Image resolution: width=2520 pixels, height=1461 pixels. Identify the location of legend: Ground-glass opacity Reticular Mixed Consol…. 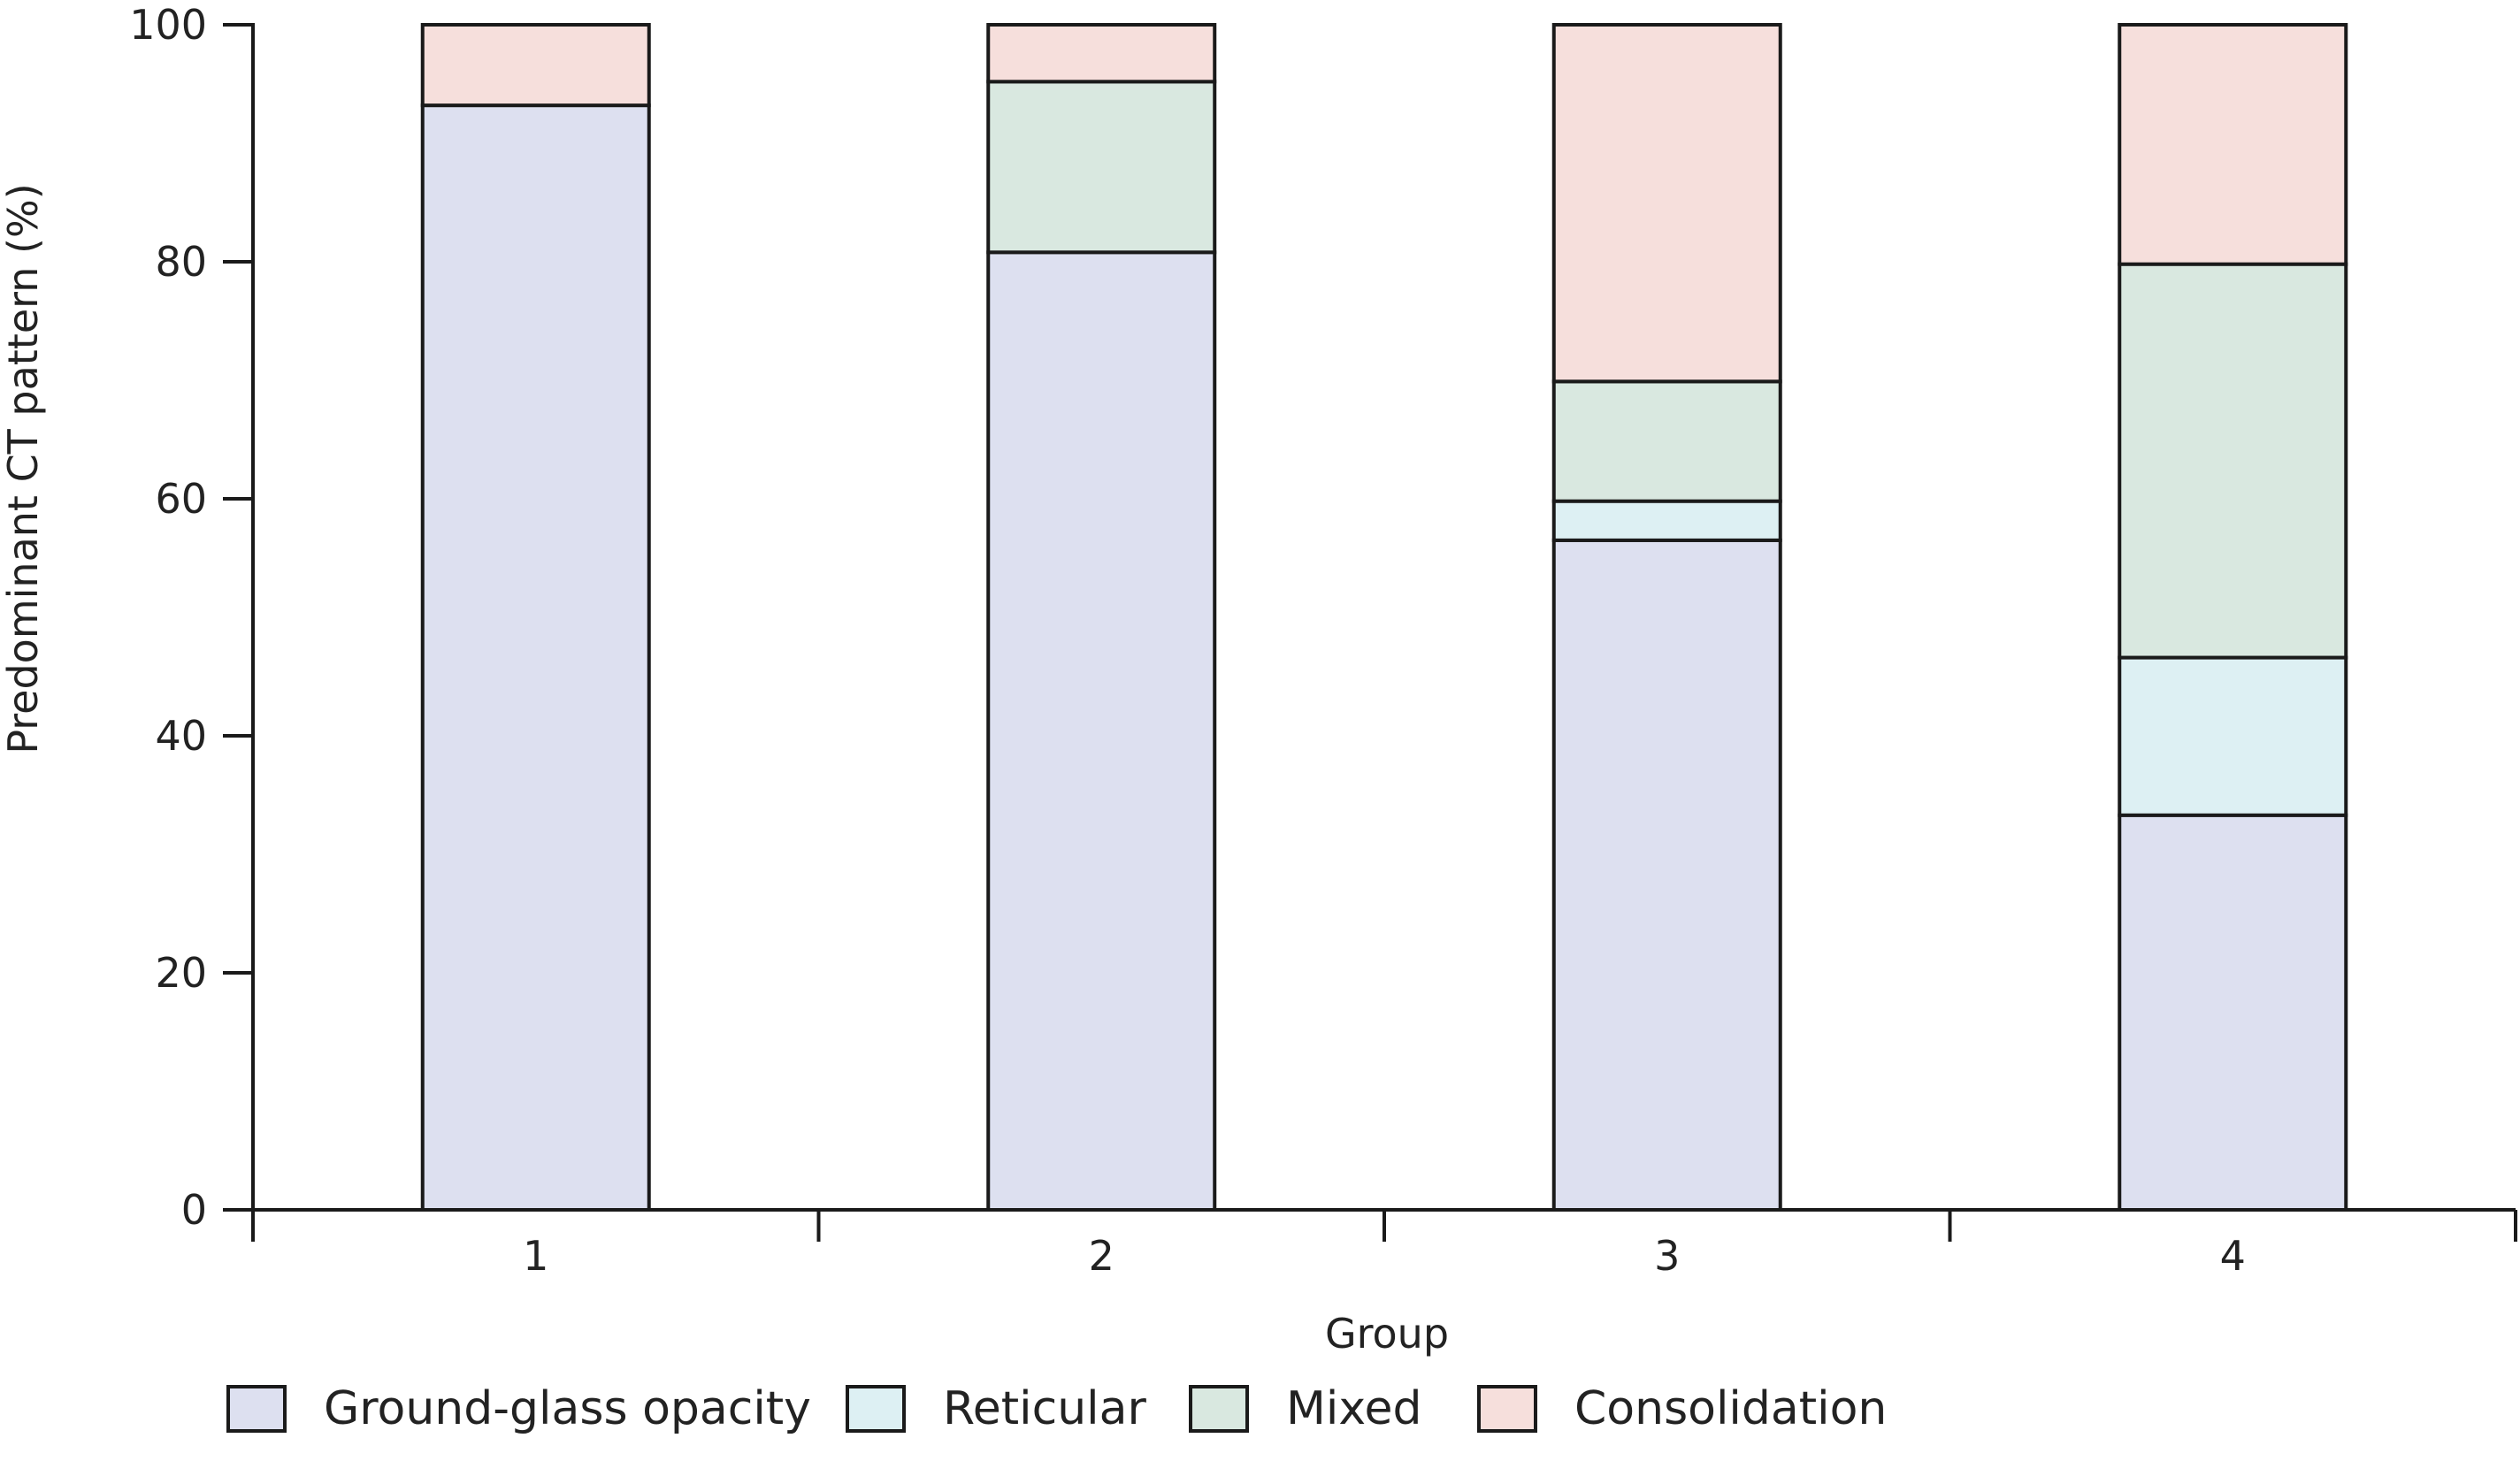
(1056, 1408).